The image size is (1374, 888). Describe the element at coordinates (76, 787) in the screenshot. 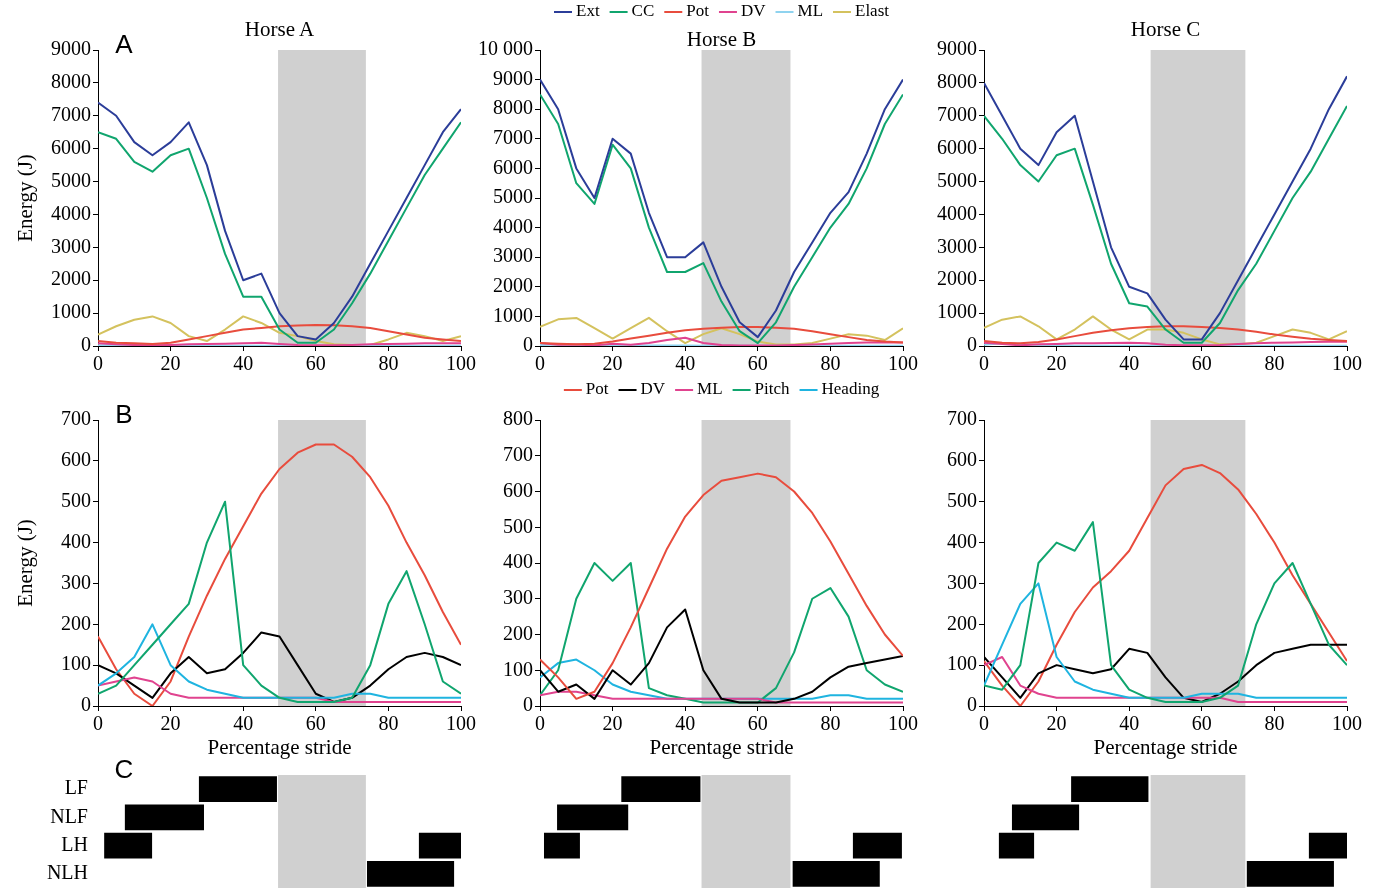

I see `y-tick-label: LF` at that location.